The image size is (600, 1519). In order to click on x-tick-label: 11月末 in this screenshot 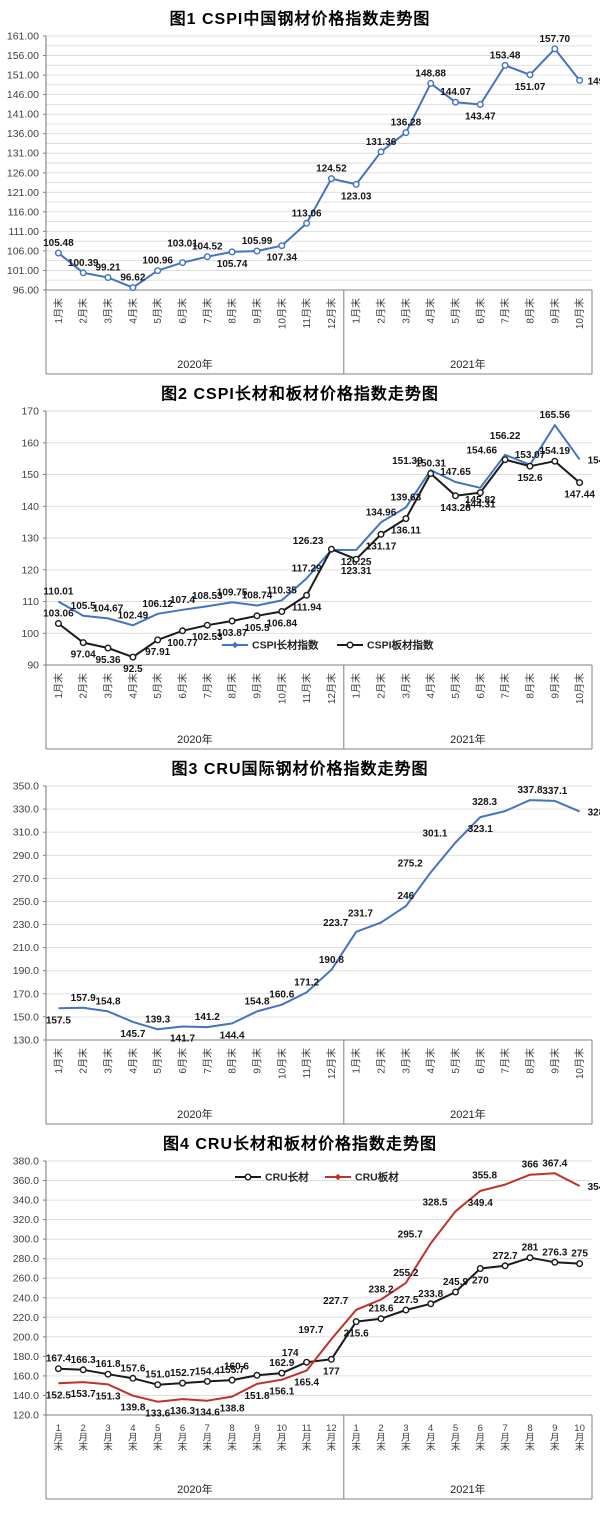, I will do `click(306, 1063)`.